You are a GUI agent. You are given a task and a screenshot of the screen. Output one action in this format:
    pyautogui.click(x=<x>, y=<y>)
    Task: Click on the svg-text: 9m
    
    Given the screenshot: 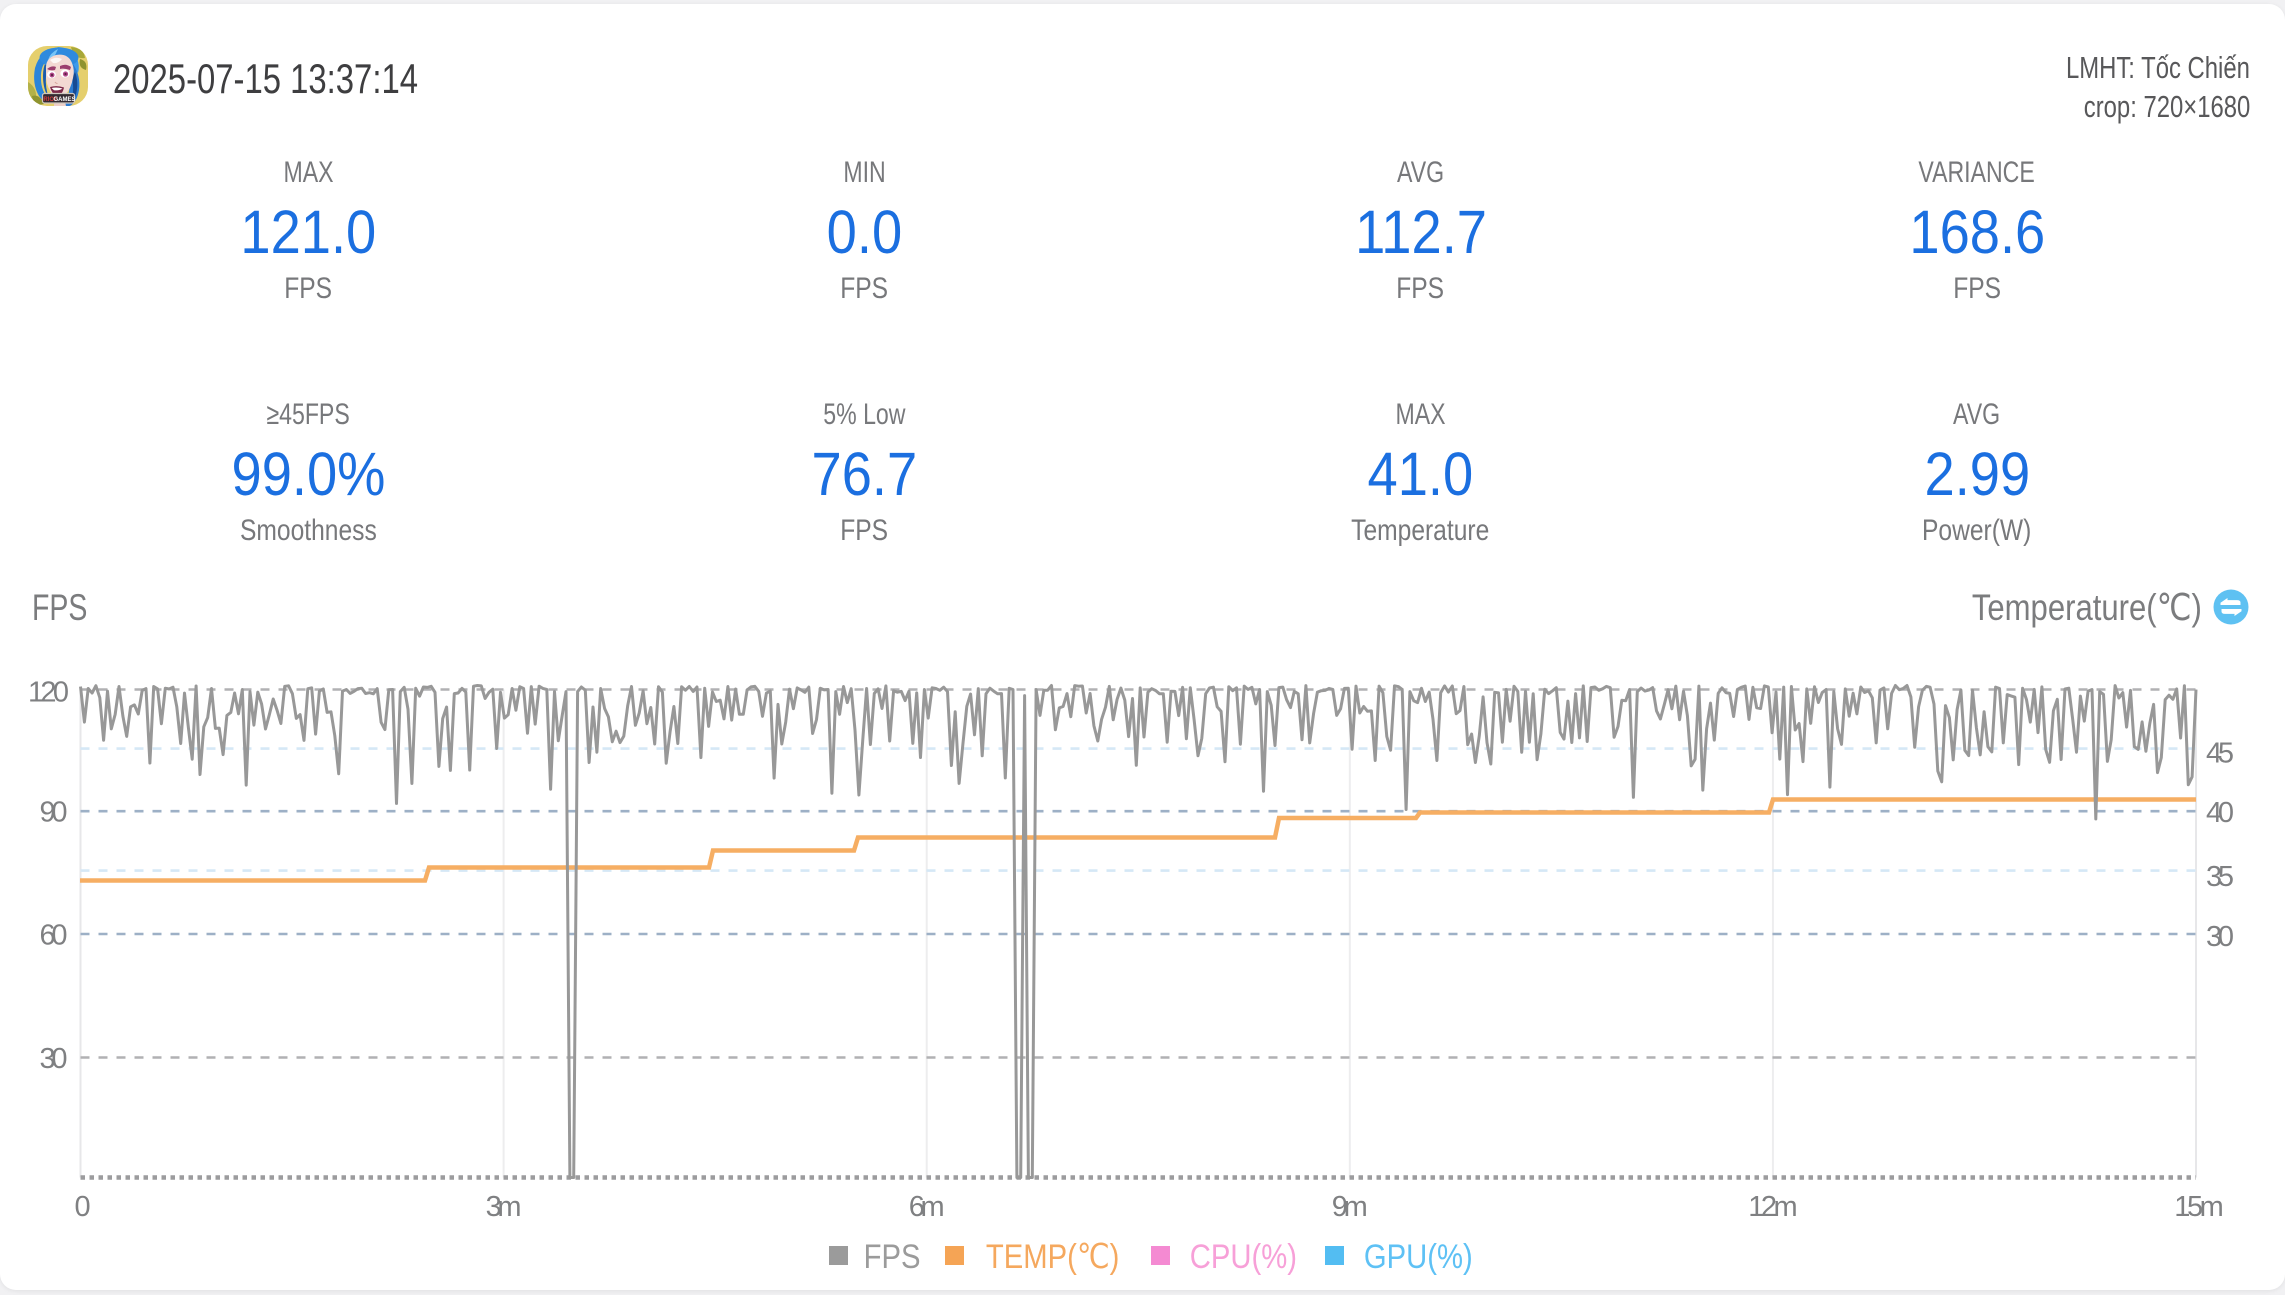 What is the action you would take?
    pyautogui.click(x=1350, y=1207)
    